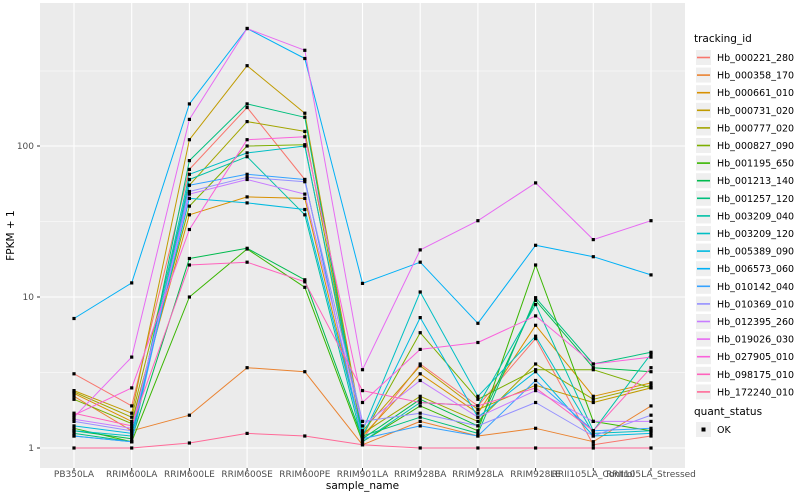  What do you see at coordinates (247, 475) in the screenshot?
I see `x-tick-label: RRIM600SE` at bounding box center [247, 475].